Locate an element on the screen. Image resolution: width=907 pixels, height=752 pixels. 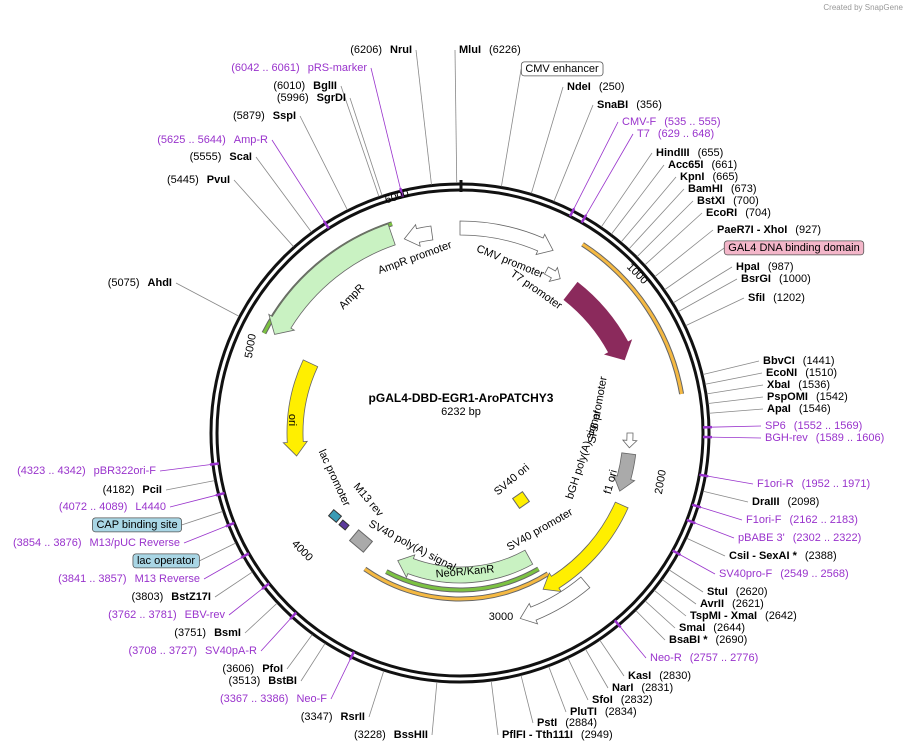
label-name: pRS-marker is located at coordinates (338, 68).